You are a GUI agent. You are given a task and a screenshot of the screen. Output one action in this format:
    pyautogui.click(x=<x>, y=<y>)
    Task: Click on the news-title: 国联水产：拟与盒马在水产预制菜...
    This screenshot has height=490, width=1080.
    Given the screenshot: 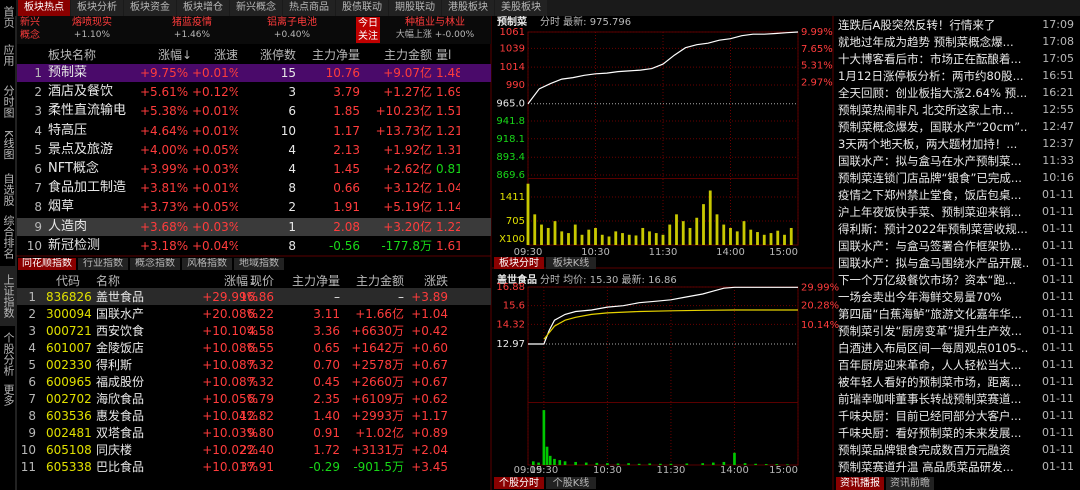 What is the action you would take?
    pyautogui.click(x=930, y=161)
    